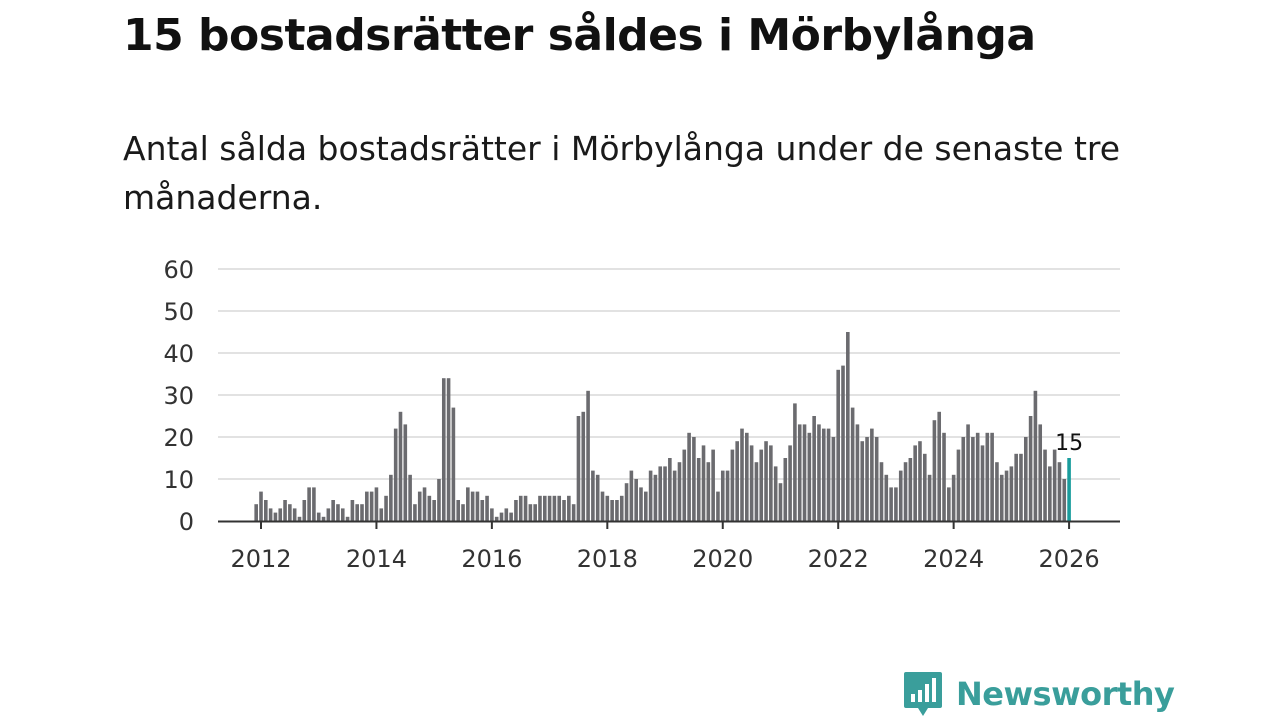  I want to click on y-tick-label: 0, so click(186, 522).